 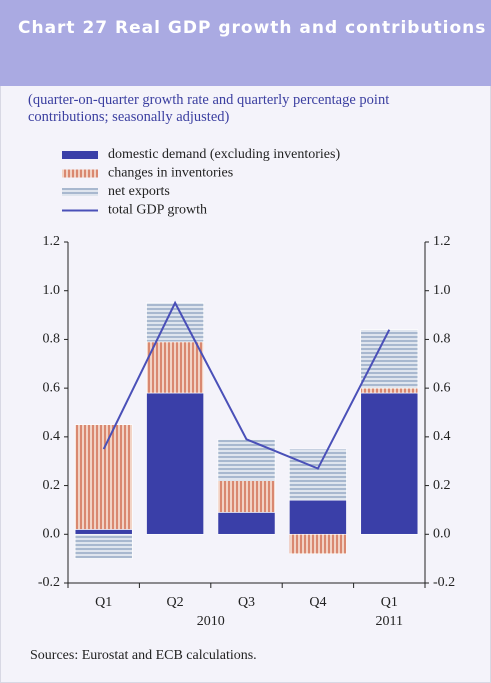 I want to click on y2-tick-label: 0.2, so click(x=442, y=485).